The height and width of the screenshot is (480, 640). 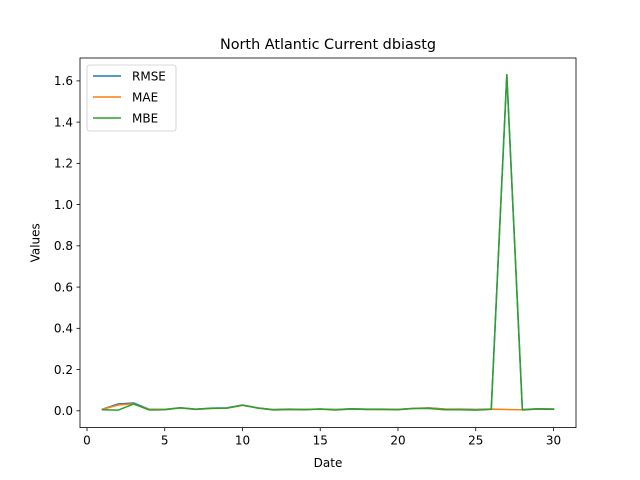 I want to click on legend-box, so click(x=131, y=98).